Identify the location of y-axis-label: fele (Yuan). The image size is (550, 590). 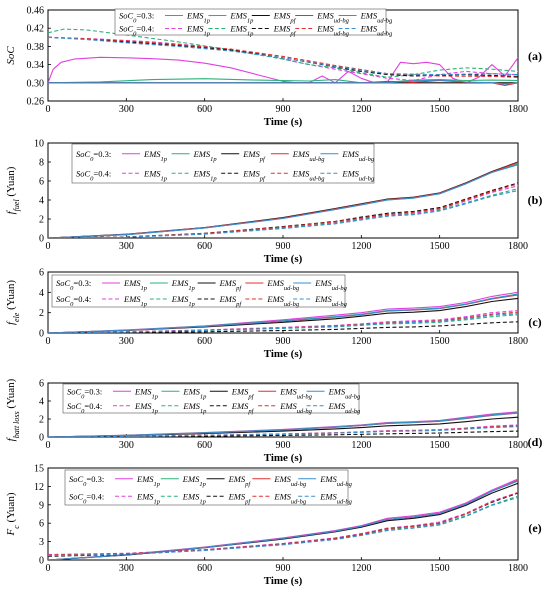
(13, 302).